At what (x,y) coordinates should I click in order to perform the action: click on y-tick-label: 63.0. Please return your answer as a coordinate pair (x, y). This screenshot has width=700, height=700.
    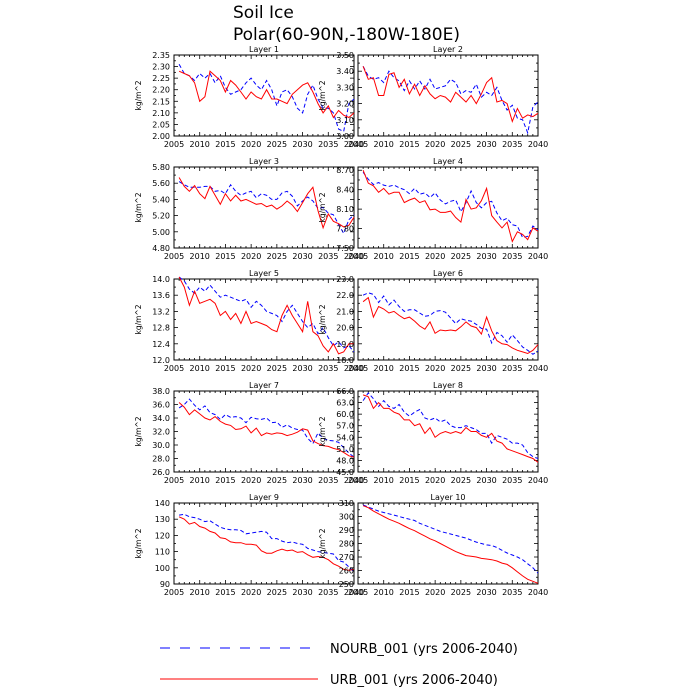
    Looking at the image, I should click on (345, 403).